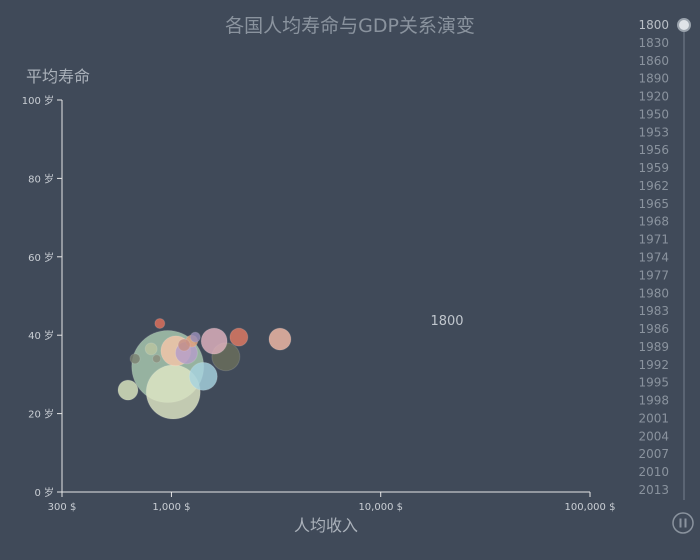  What do you see at coordinates (58, 76) in the screenshot?
I see `y-axis-title: 平均寿命` at bounding box center [58, 76].